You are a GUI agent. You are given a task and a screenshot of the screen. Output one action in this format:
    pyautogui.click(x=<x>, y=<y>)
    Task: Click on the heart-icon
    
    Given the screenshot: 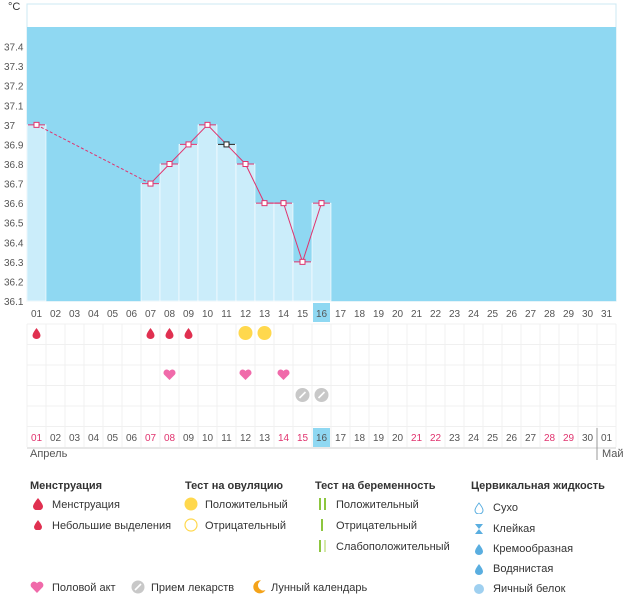 What is the action you would take?
    pyautogui.click(x=37, y=587)
    